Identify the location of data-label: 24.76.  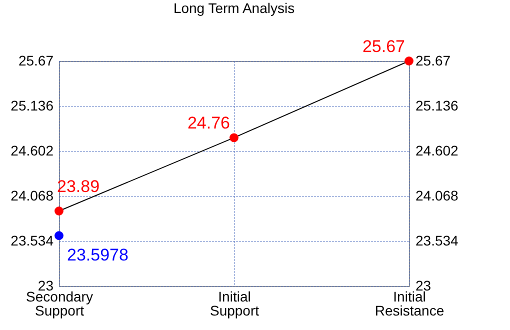
(208, 123).